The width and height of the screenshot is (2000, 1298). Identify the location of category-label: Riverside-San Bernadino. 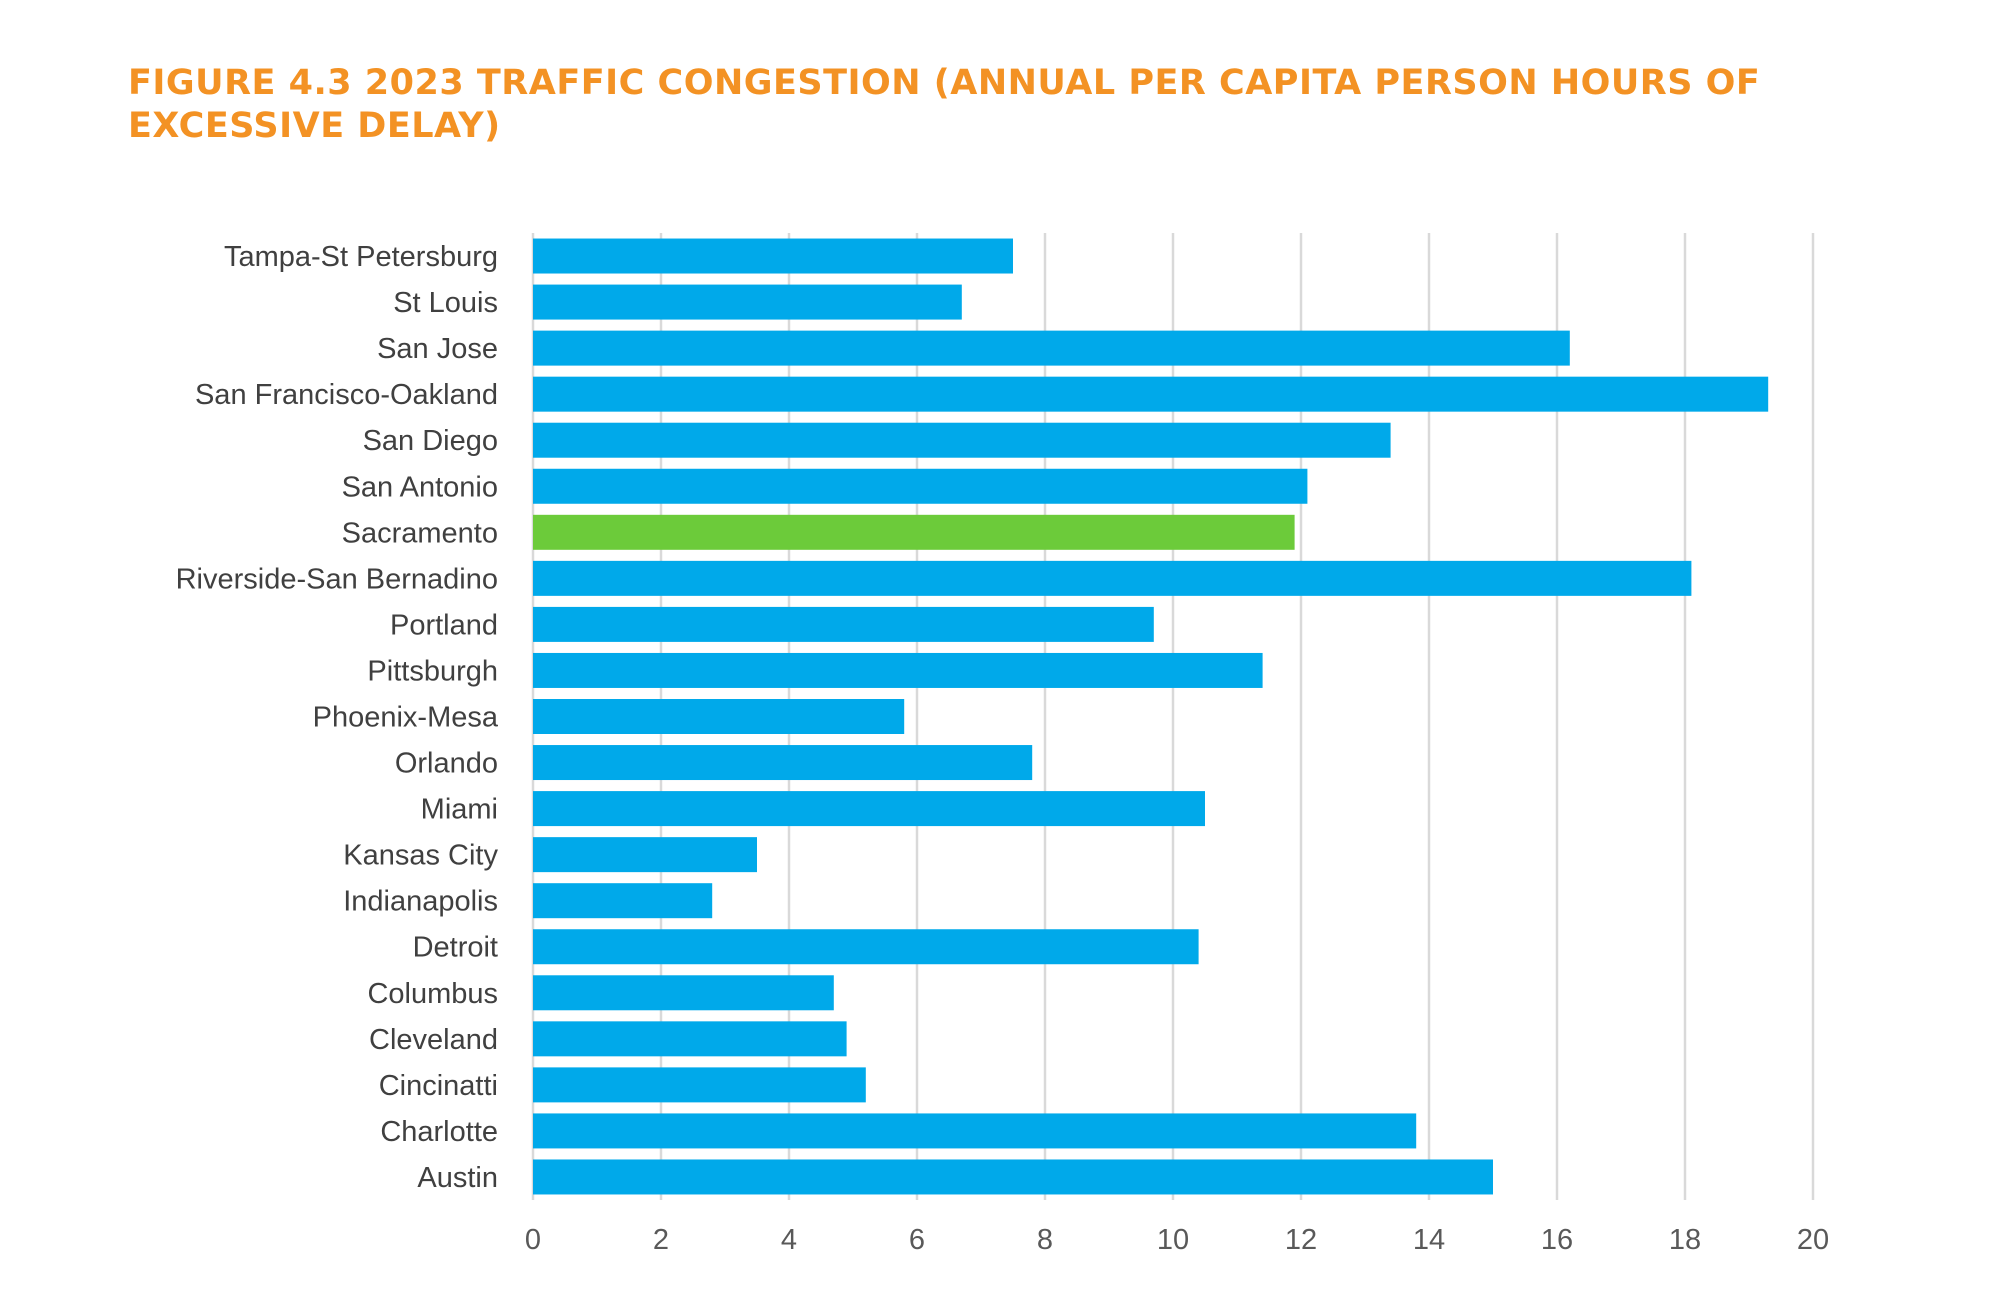
(337, 579).